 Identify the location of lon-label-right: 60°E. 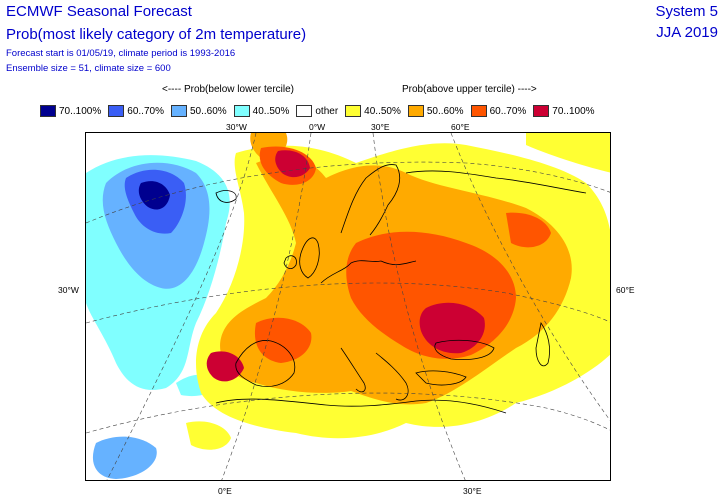
(625, 290).